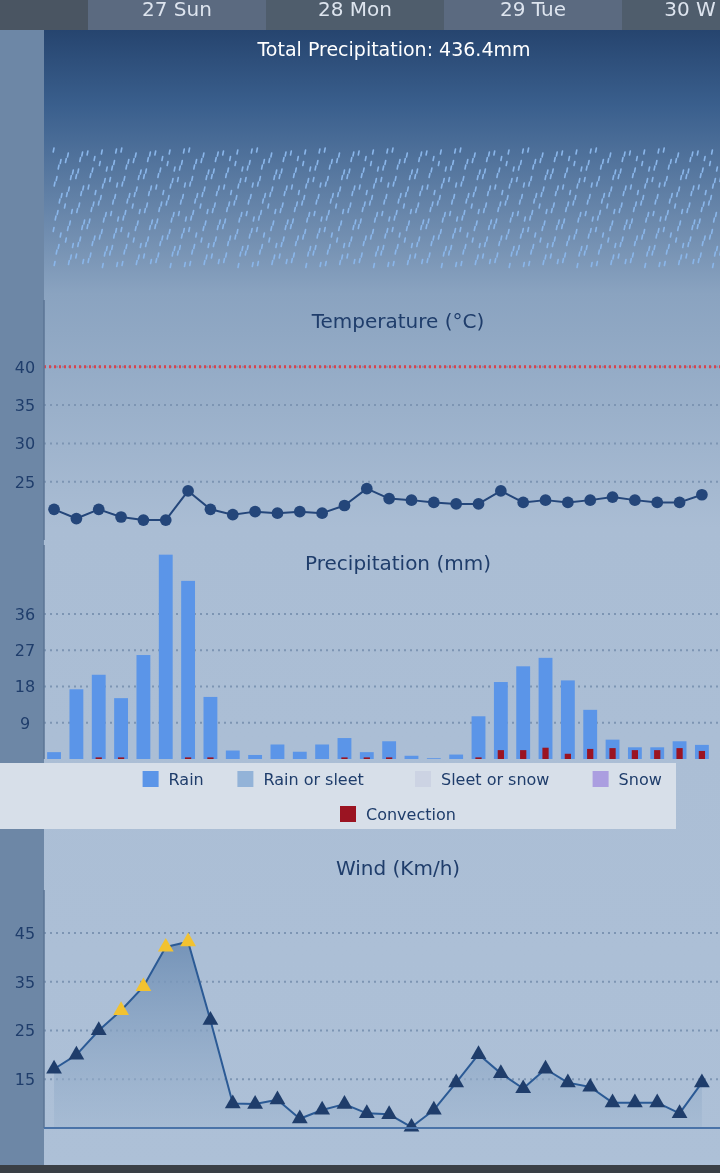 This screenshot has width=720, height=1173. I want to click on y-tick-label: 40, so click(25, 367).